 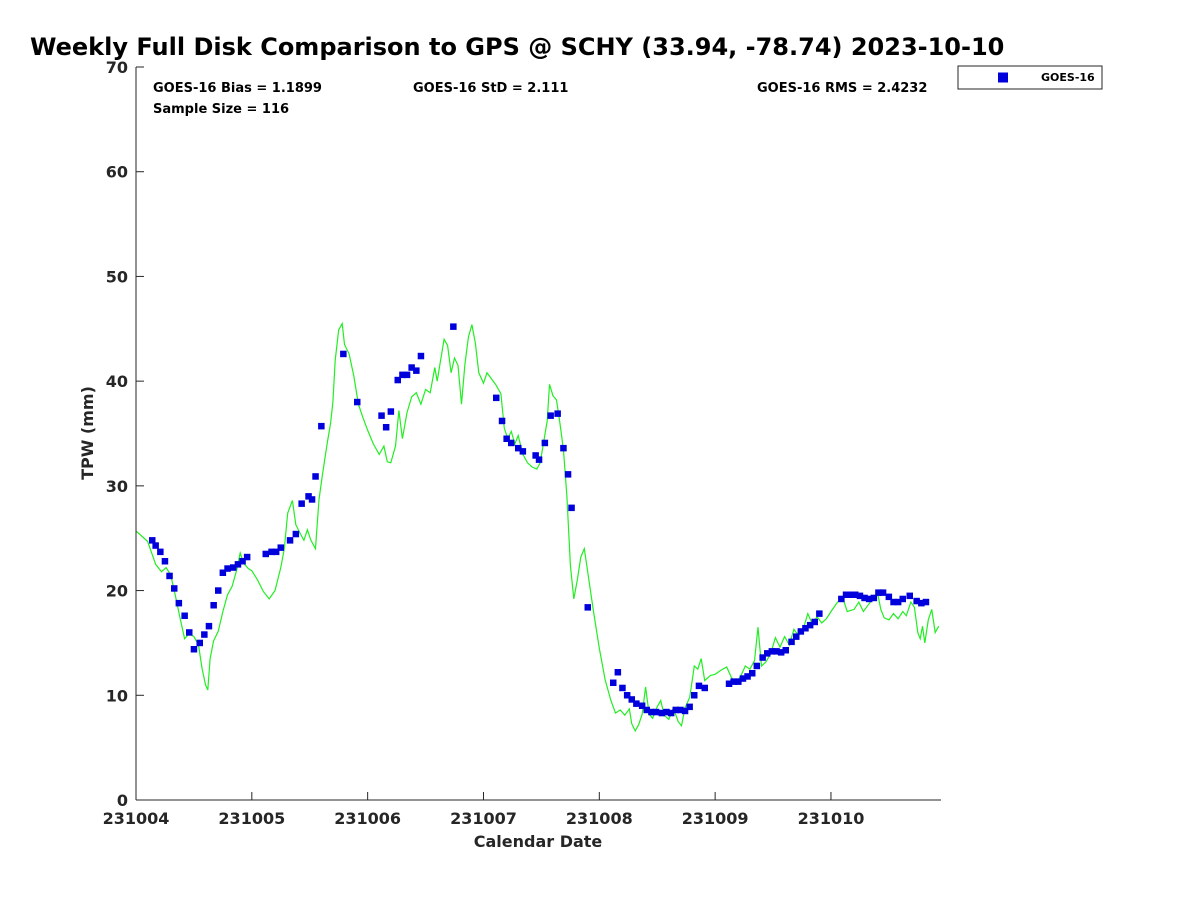 What do you see at coordinates (221, 109) in the screenshot?
I see `sample-size-stat: Sample Size = 116` at bounding box center [221, 109].